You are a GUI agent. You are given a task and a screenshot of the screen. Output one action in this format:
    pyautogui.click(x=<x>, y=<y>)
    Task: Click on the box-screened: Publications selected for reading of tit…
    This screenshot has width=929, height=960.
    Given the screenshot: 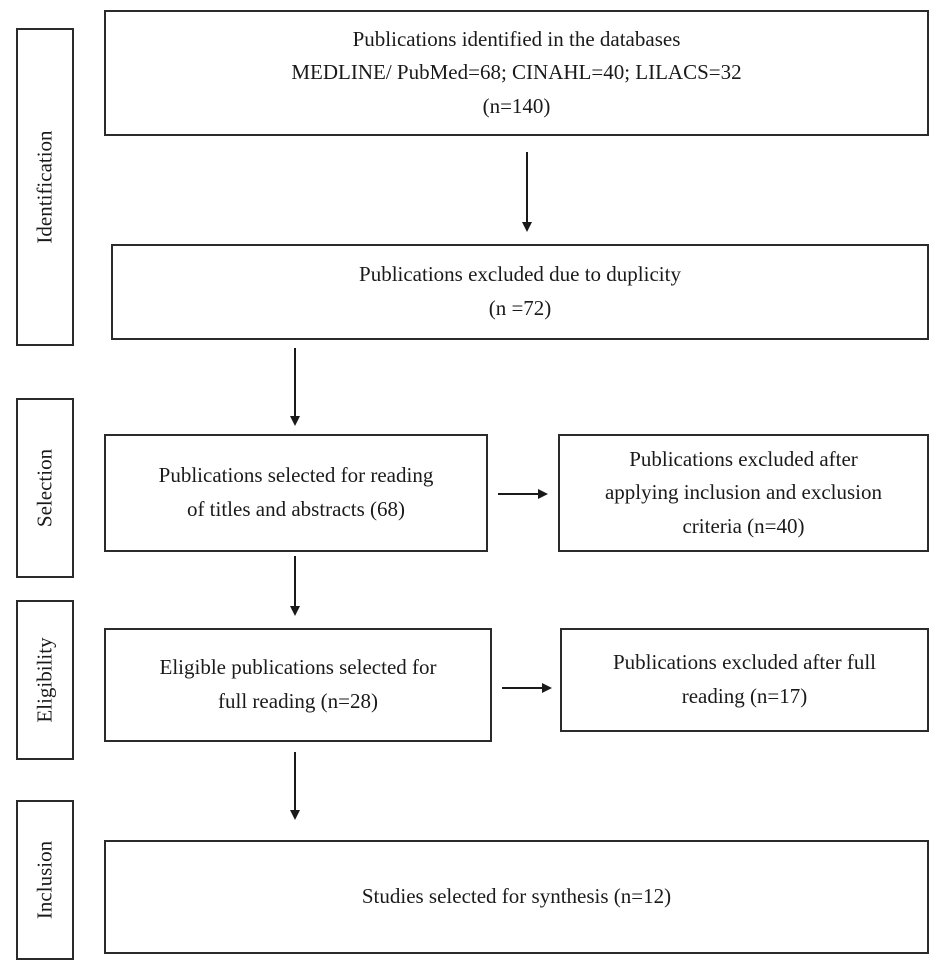 What is the action you would take?
    pyautogui.click(x=296, y=493)
    